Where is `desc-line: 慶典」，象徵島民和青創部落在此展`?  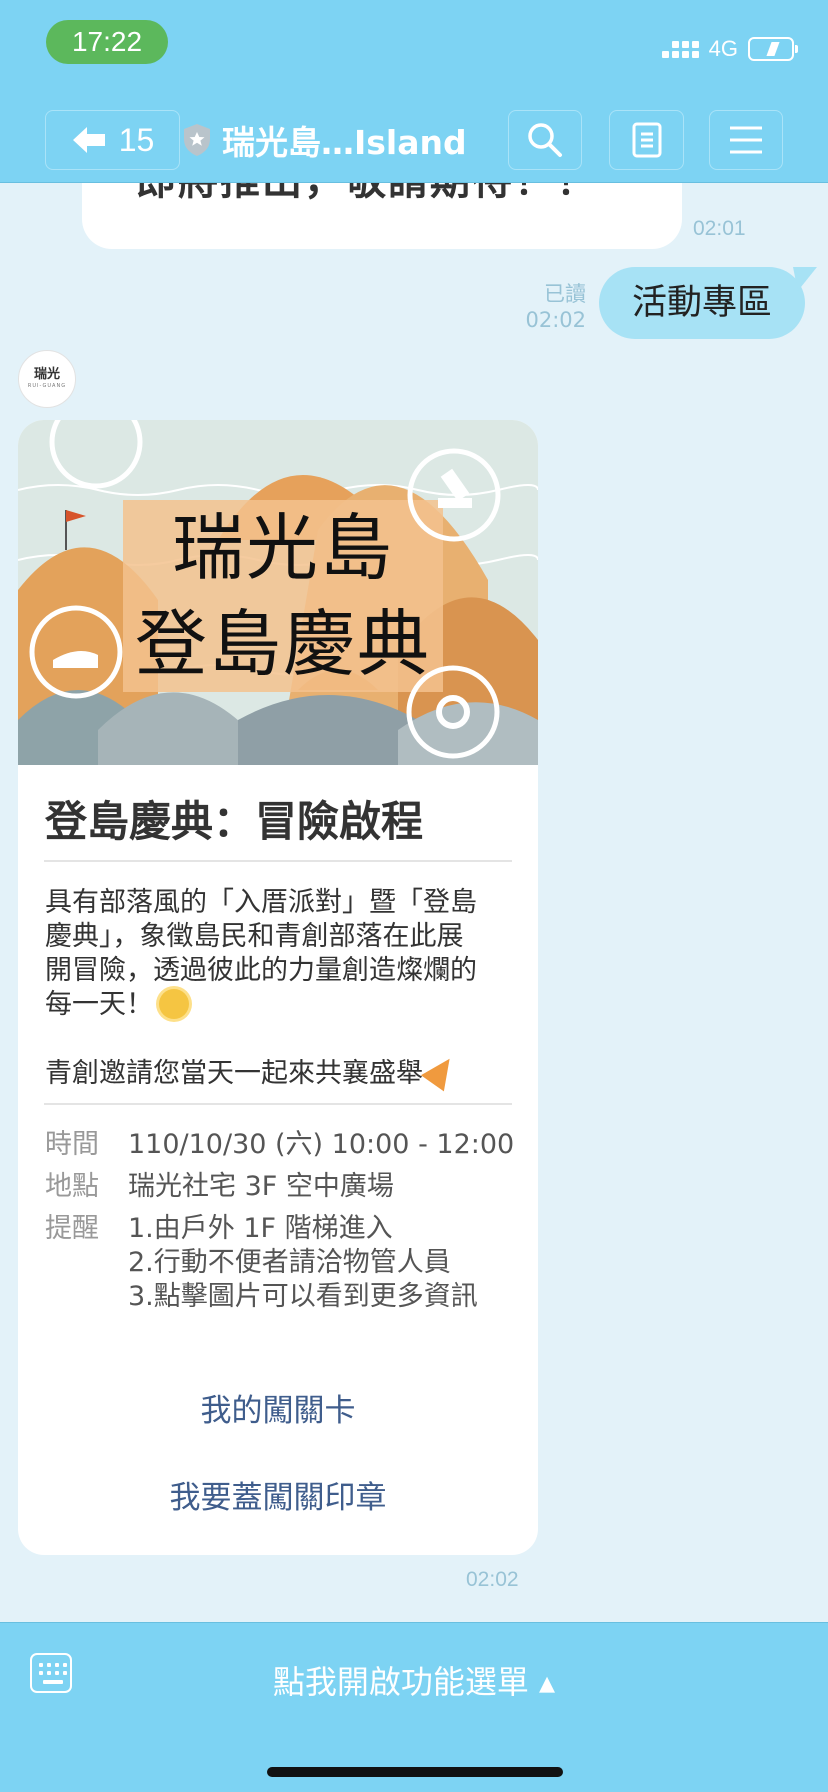
desc-line: 慶典」，象徵島民和青創部落在此展 is located at coordinates (254, 936).